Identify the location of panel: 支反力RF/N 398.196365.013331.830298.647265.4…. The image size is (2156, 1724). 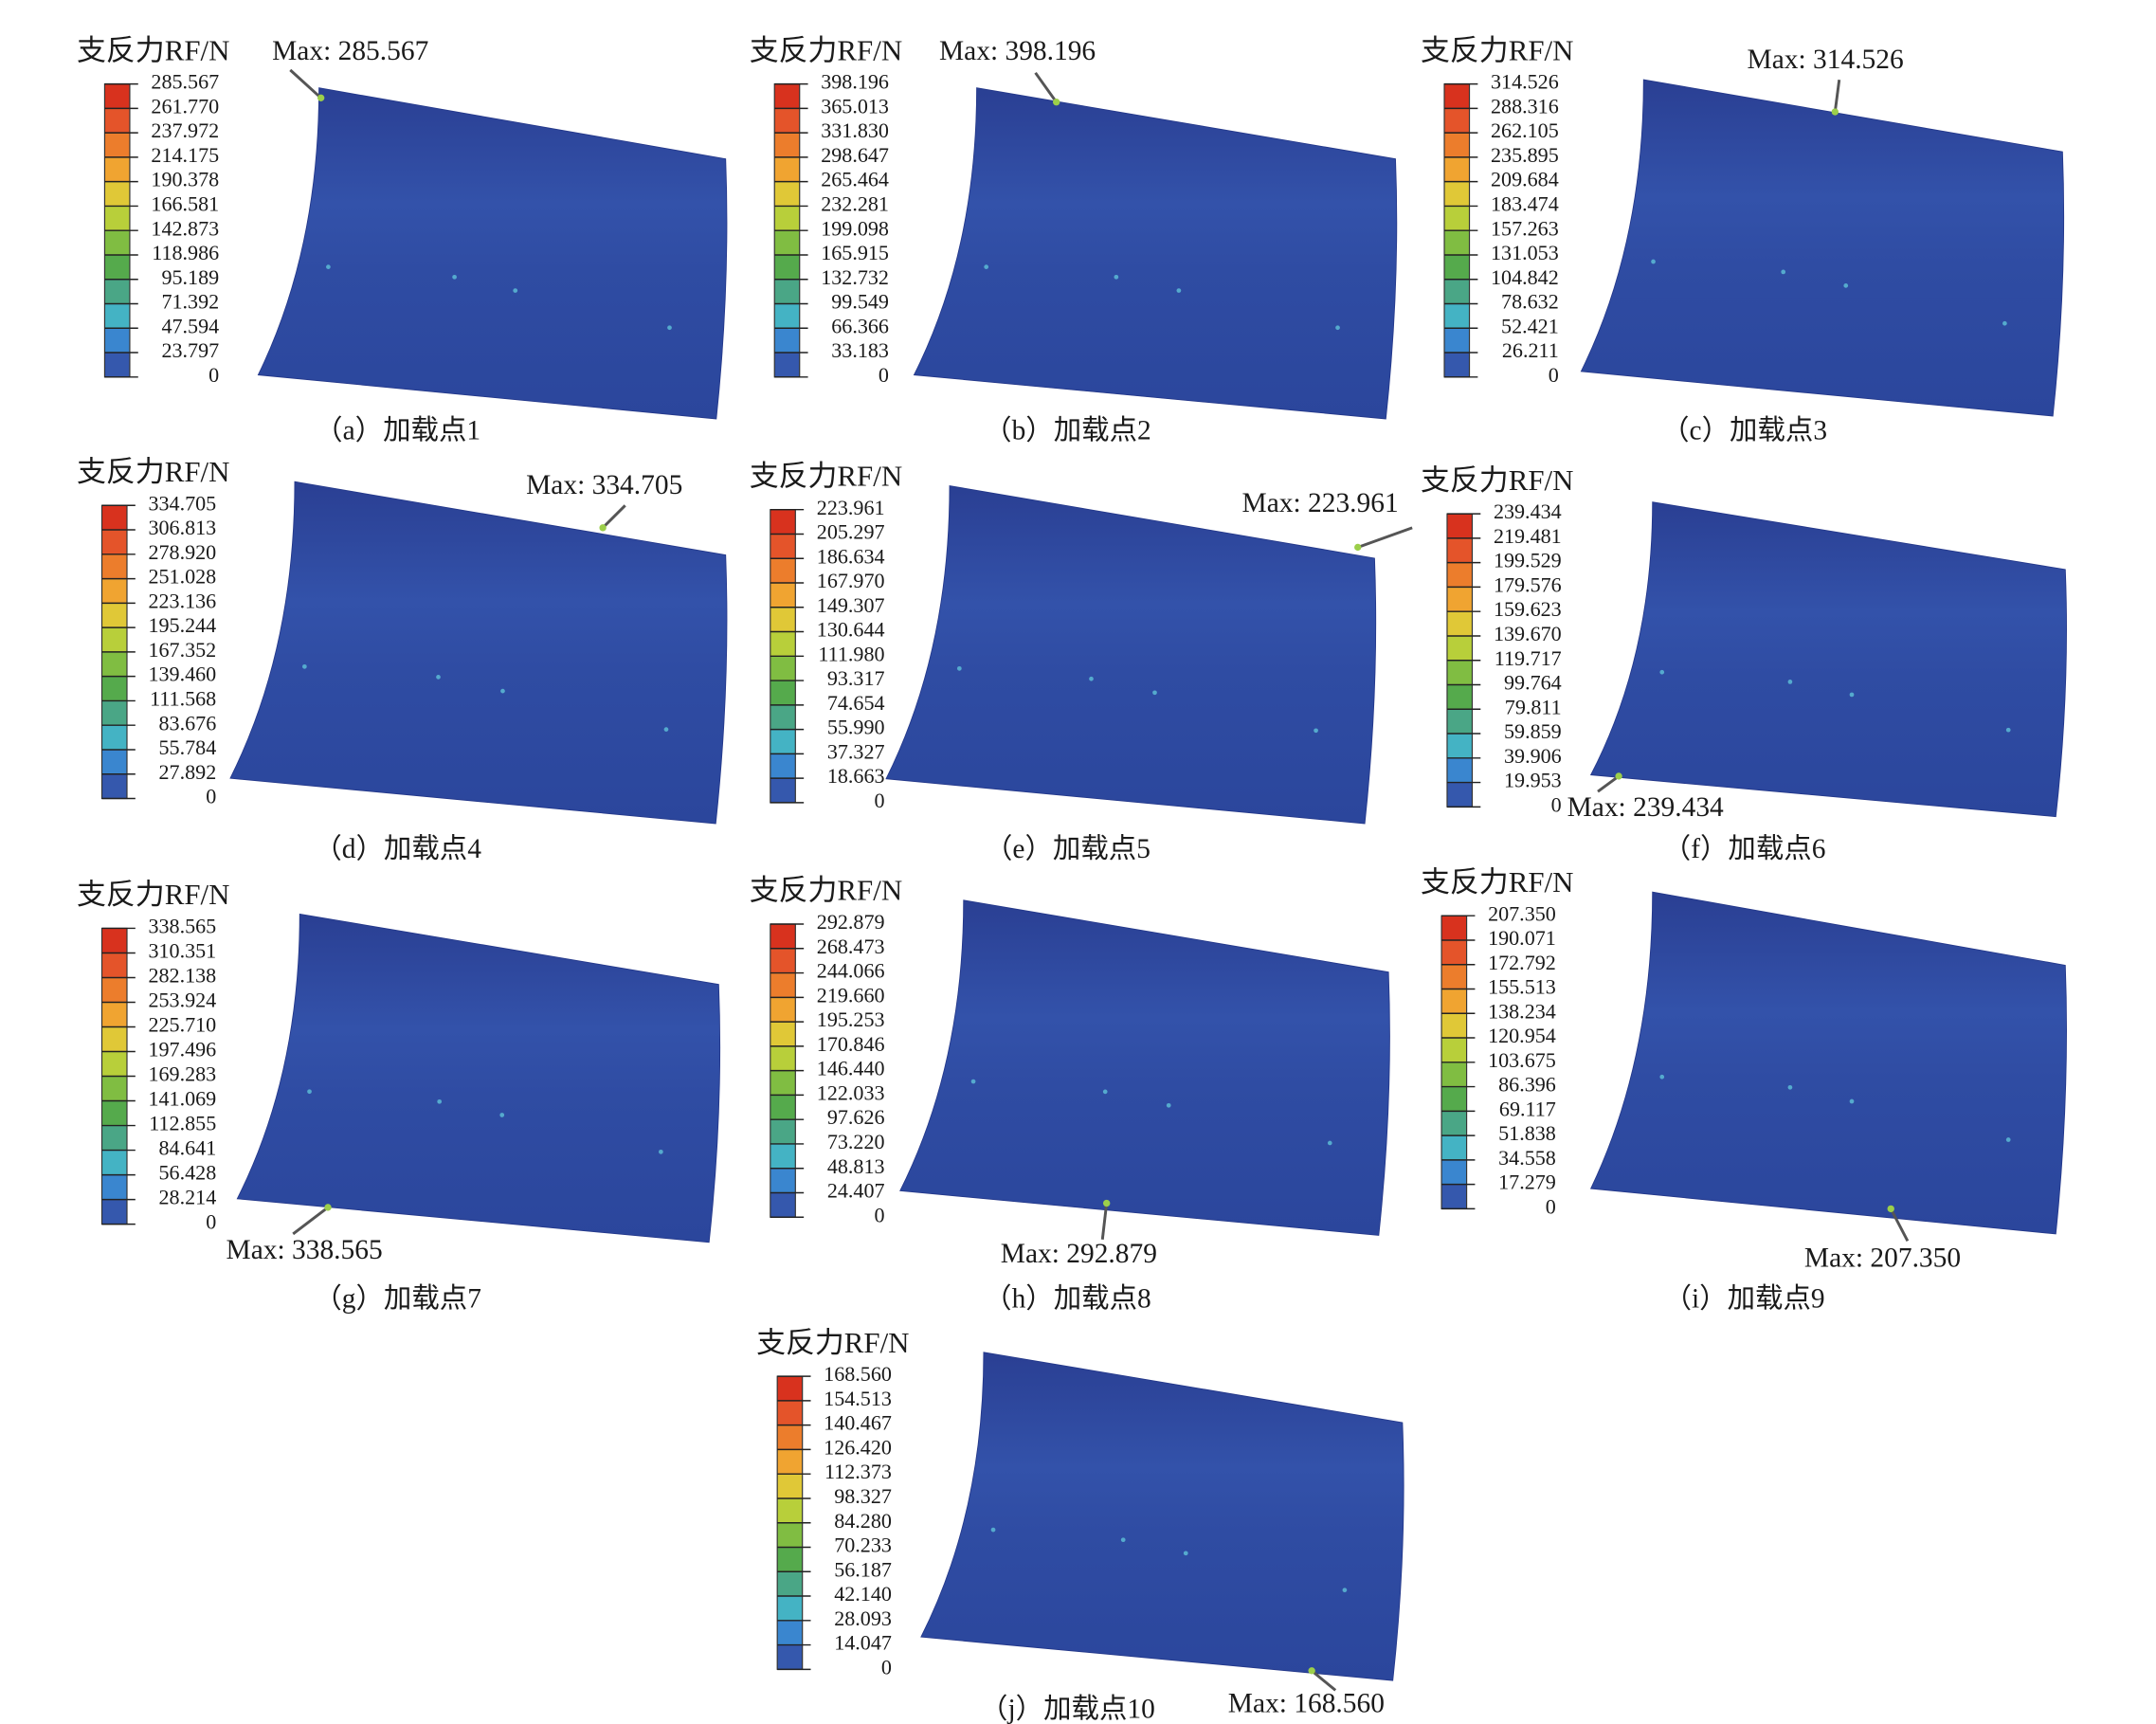
(1074, 239).